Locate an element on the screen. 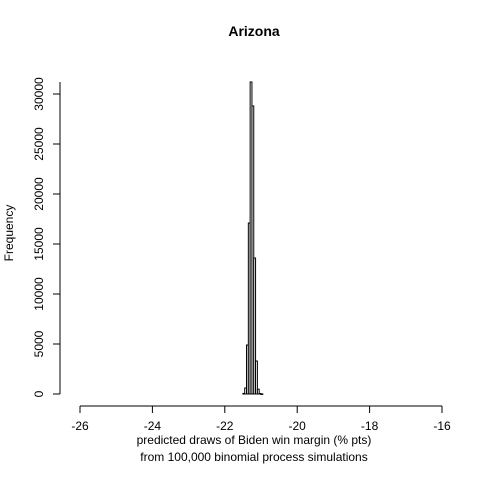  x-axis-ticks: -26 -24 -22 -20 -18 -16 is located at coordinates (261, 419).